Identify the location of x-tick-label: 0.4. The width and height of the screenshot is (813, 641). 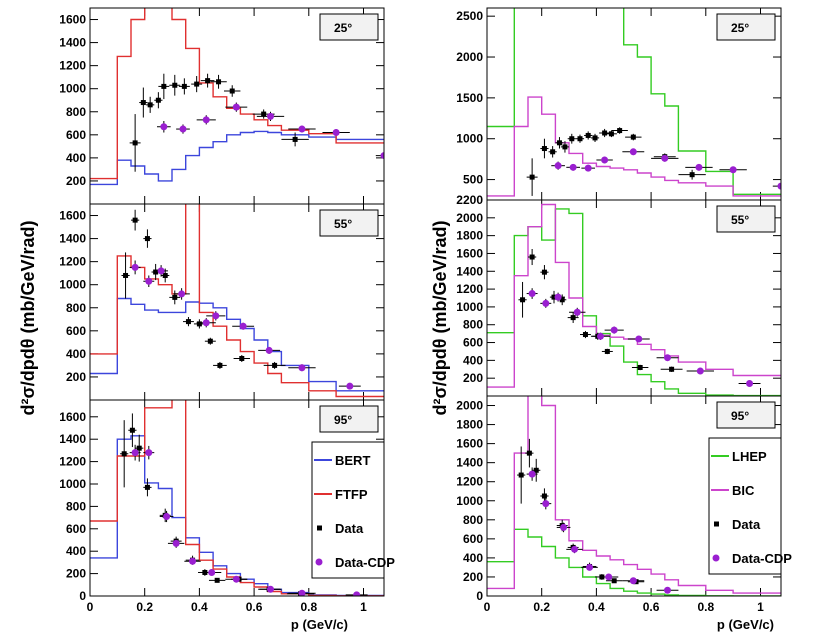
(596, 607).